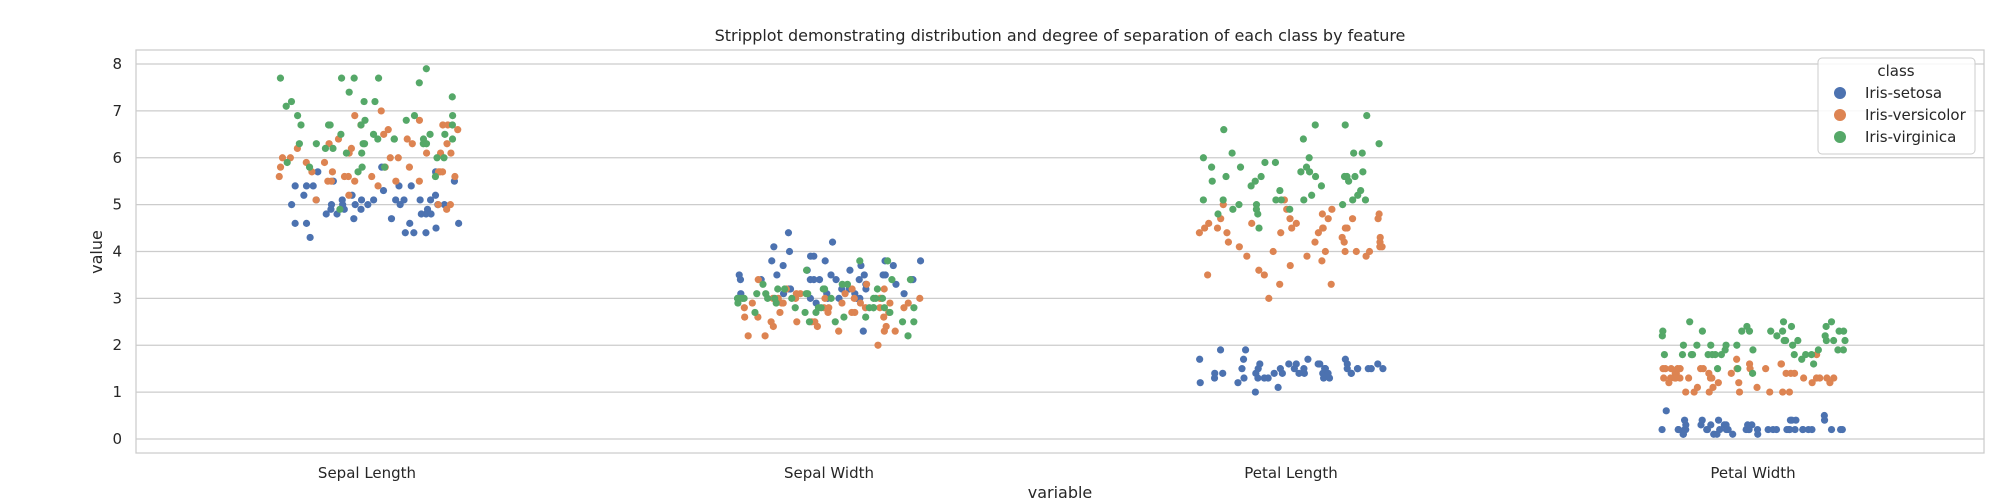 This screenshot has height=500, width=2000. What do you see at coordinates (117, 298) in the screenshot?
I see `y-tick-label: 3` at bounding box center [117, 298].